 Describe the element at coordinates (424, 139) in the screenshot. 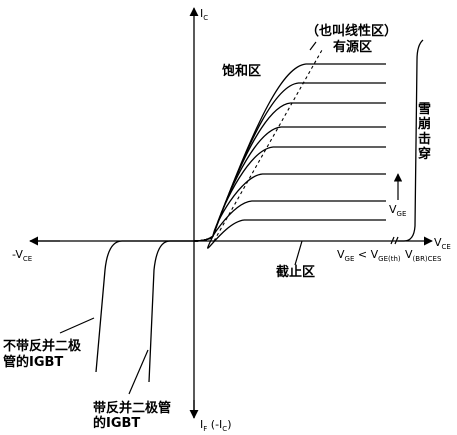

I see `svg-text: 击` at that location.